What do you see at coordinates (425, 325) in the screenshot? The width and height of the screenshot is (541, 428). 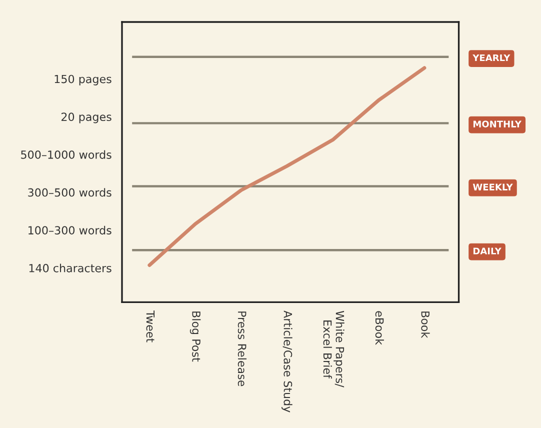 I see `x-tick-label: Book` at bounding box center [425, 325].